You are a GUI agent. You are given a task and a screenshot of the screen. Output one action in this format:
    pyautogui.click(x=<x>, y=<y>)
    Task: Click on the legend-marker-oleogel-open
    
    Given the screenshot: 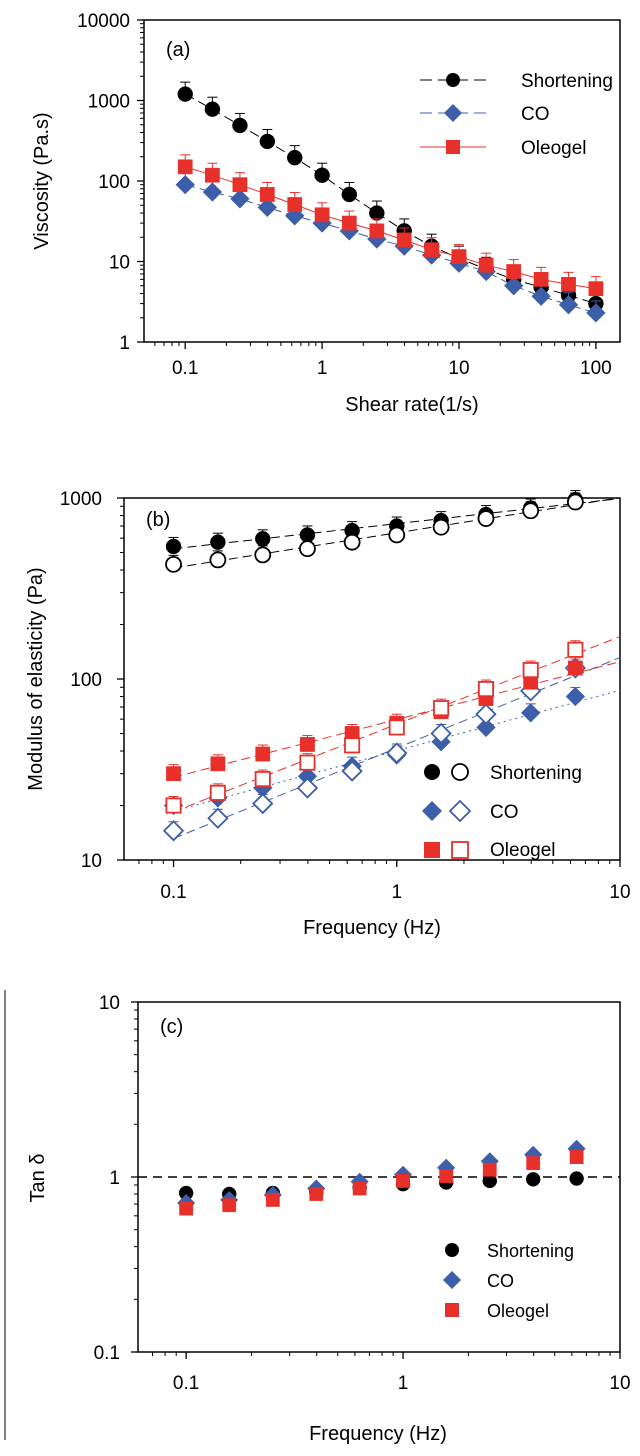 What is the action you would take?
    pyautogui.click(x=460, y=850)
    